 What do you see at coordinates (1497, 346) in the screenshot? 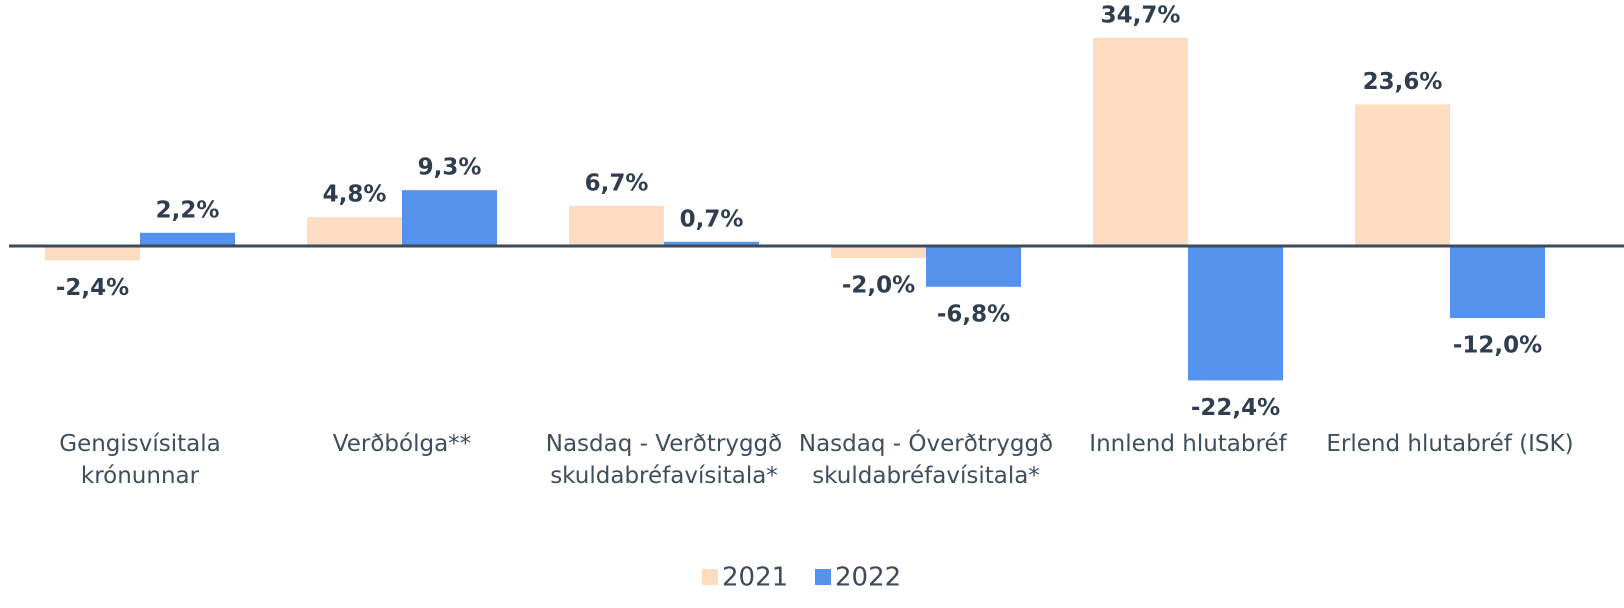
I see `data-label: -12,0%` at bounding box center [1497, 346].